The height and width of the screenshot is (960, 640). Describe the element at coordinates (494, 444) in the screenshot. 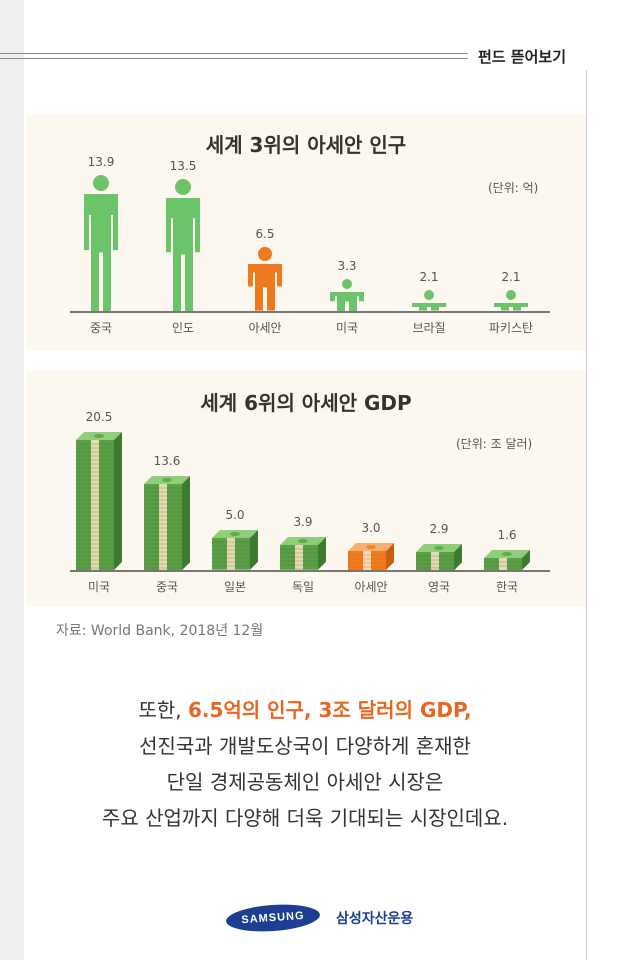

I see `gdp-unit-label: (단위: 조 달러)` at that location.